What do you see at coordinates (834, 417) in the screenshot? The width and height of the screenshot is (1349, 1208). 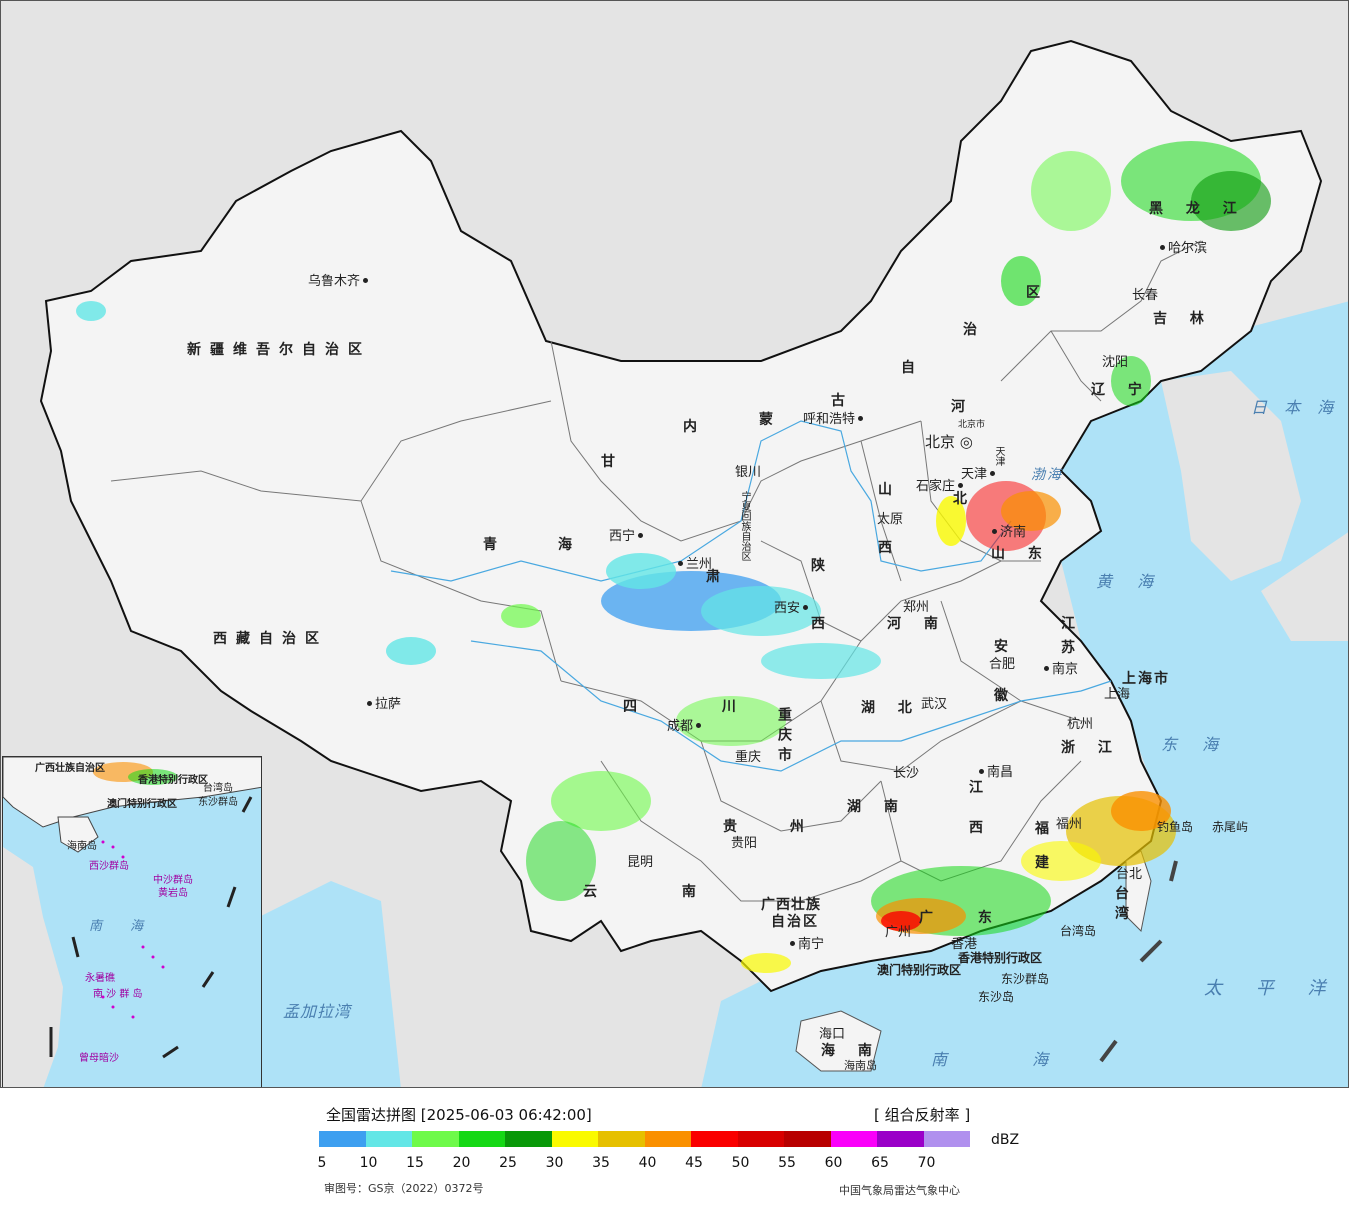 I see `city-label-hohhot: 呼和浩特` at bounding box center [834, 417].